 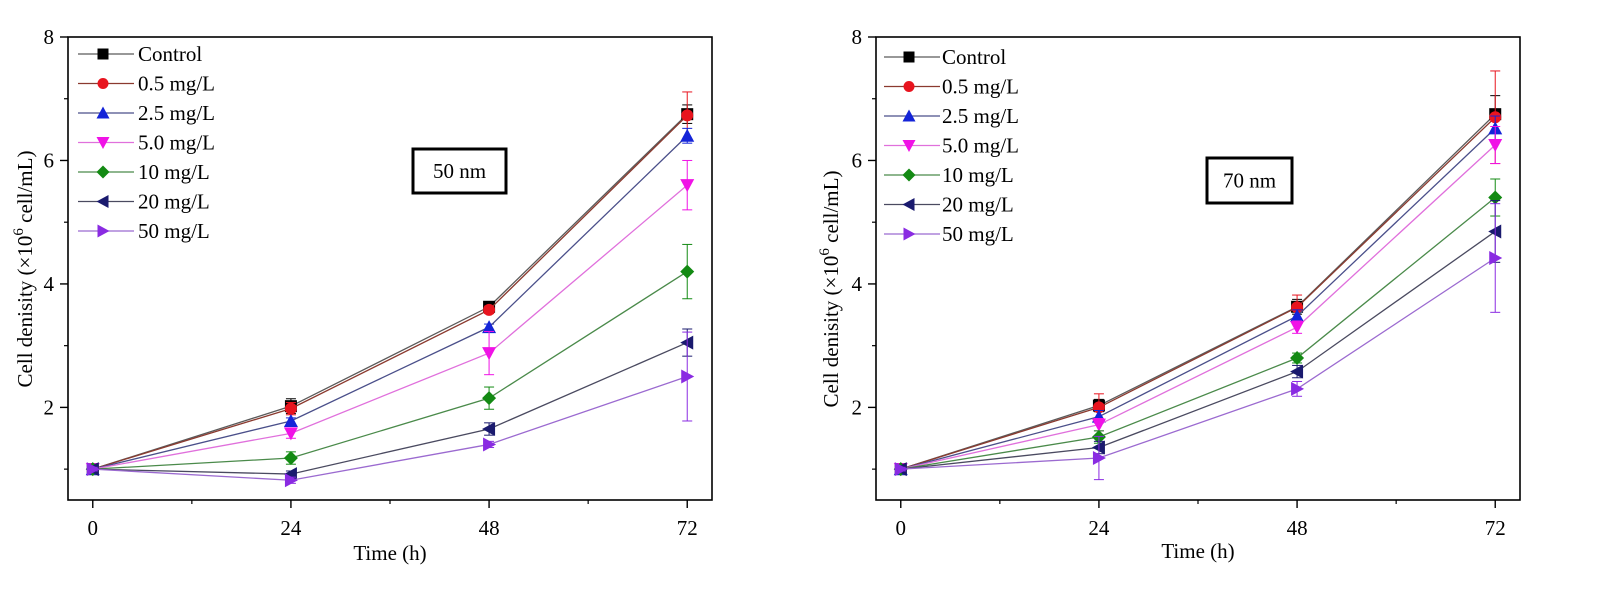 I want to click on annotation-label: 70 nm, so click(x=1249, y=181).